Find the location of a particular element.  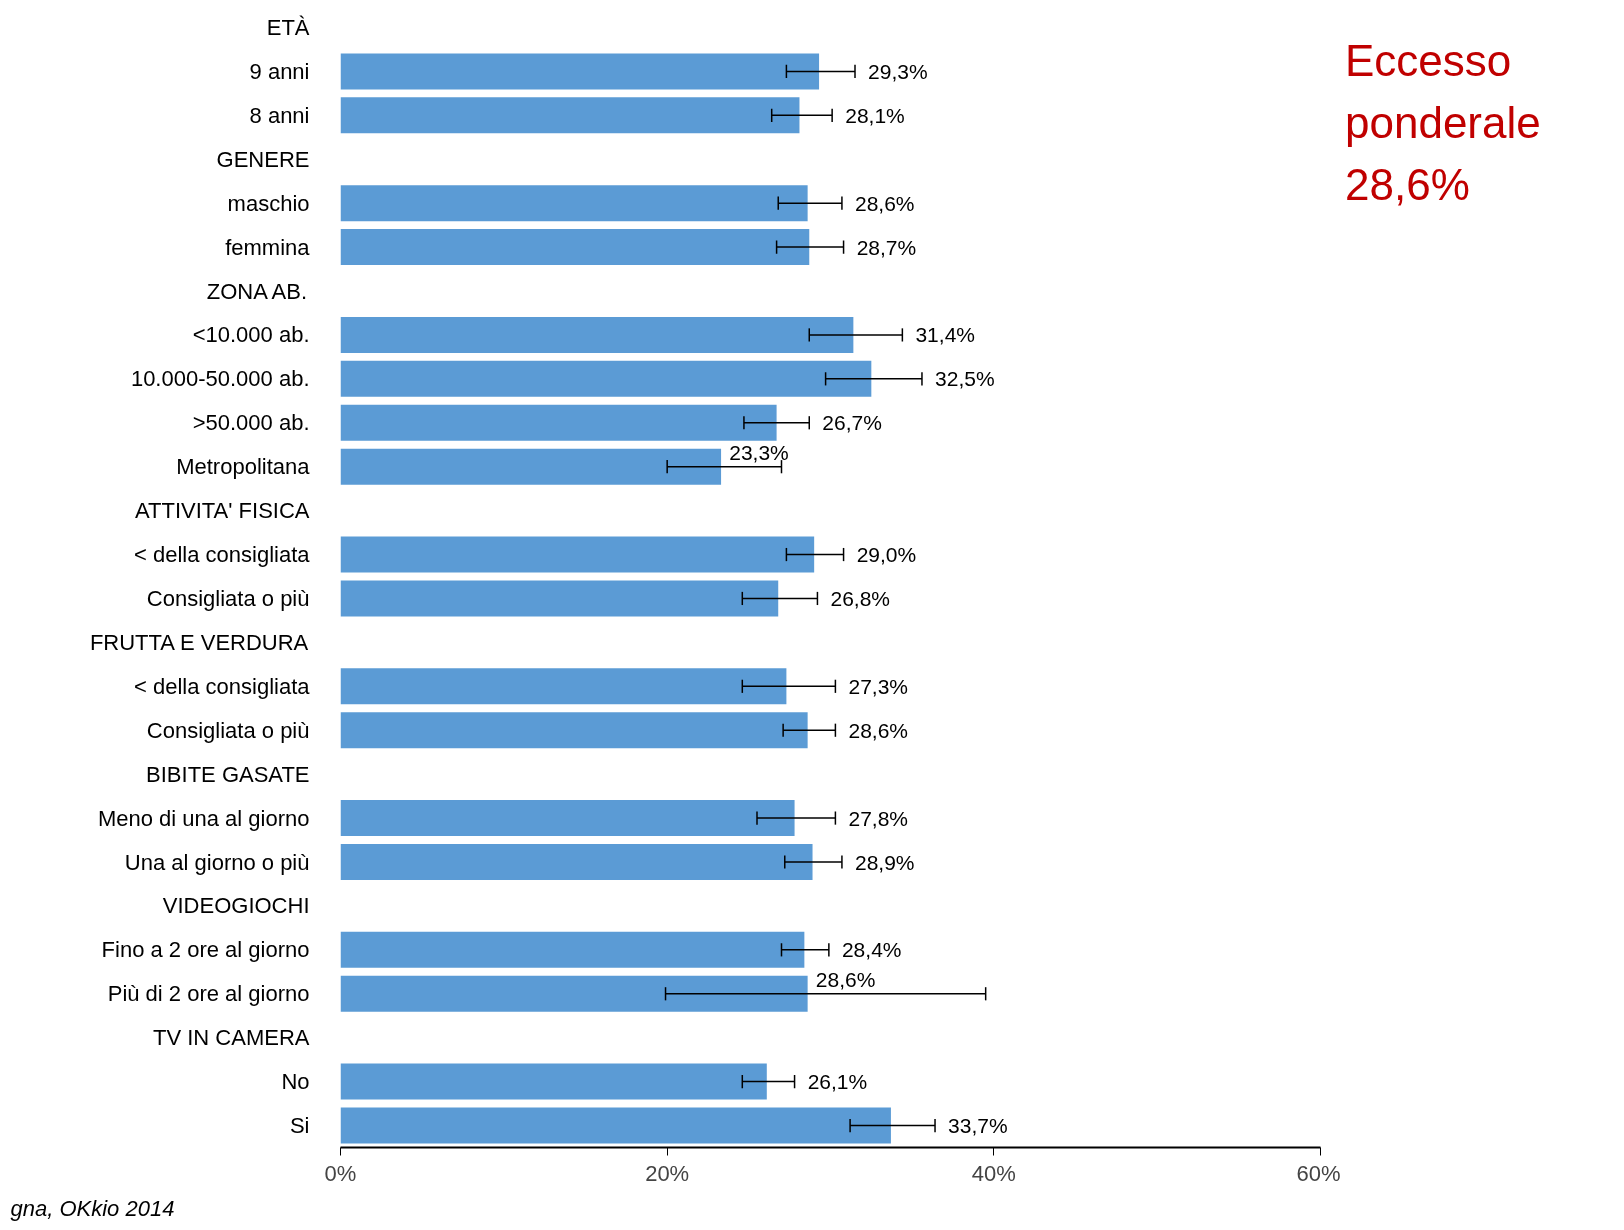

y-tick-label: 8 anni is located at coordinates (279, 115).